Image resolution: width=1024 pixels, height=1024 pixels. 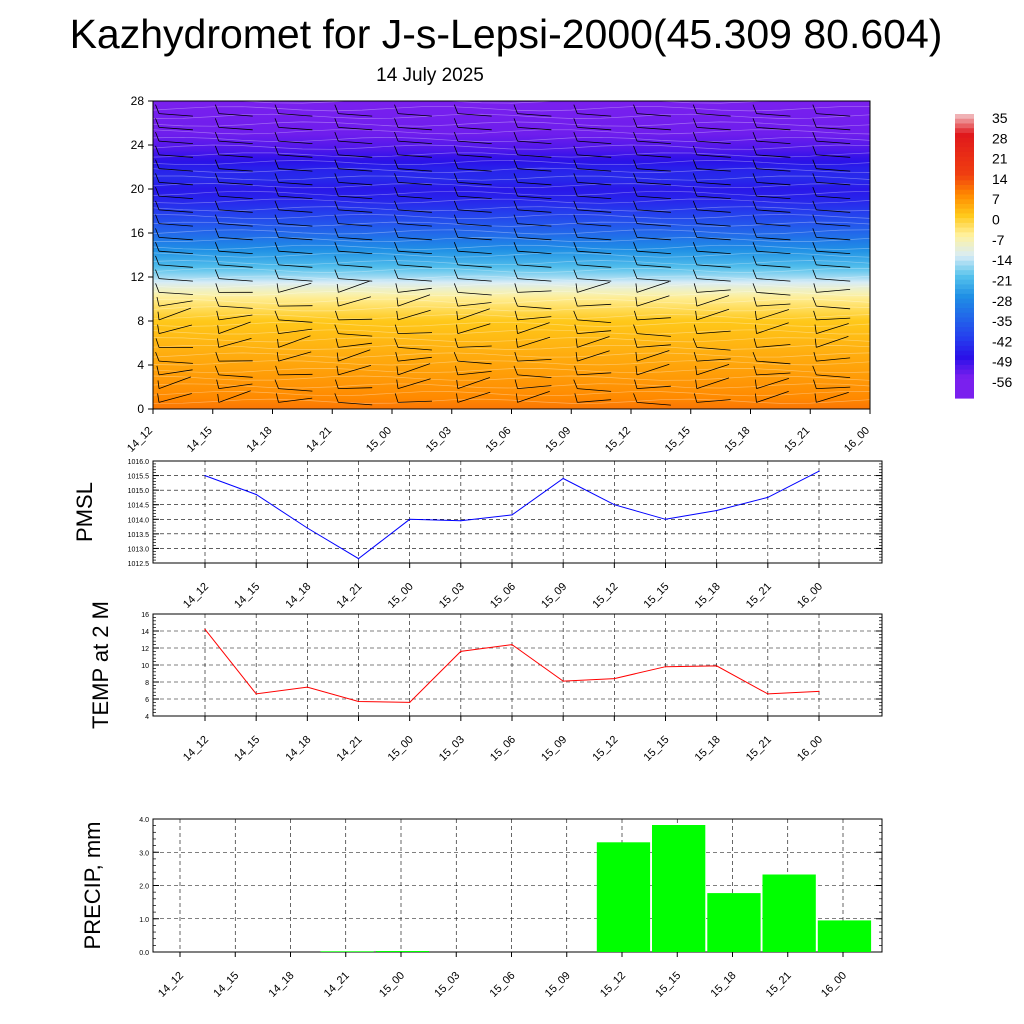 I want to click on heatmap-xtick-label: 14_21, so click(x=319, y=440).